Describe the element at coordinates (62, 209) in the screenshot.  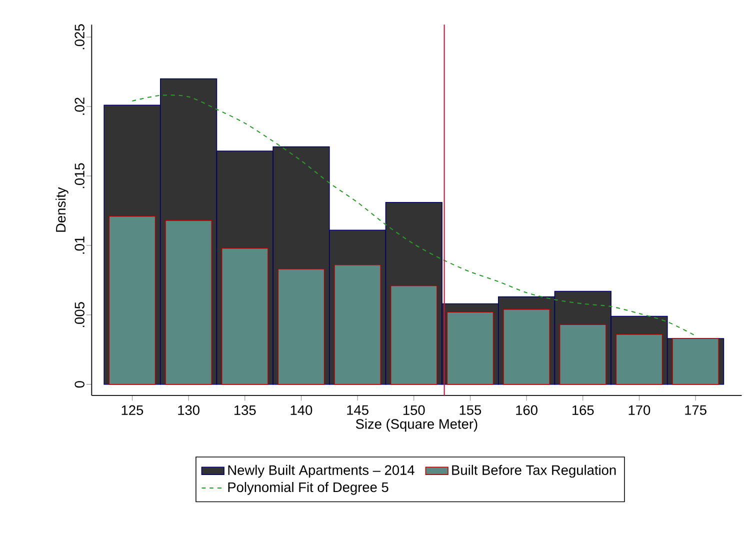
I see `y-axis-title: Density` at that location.